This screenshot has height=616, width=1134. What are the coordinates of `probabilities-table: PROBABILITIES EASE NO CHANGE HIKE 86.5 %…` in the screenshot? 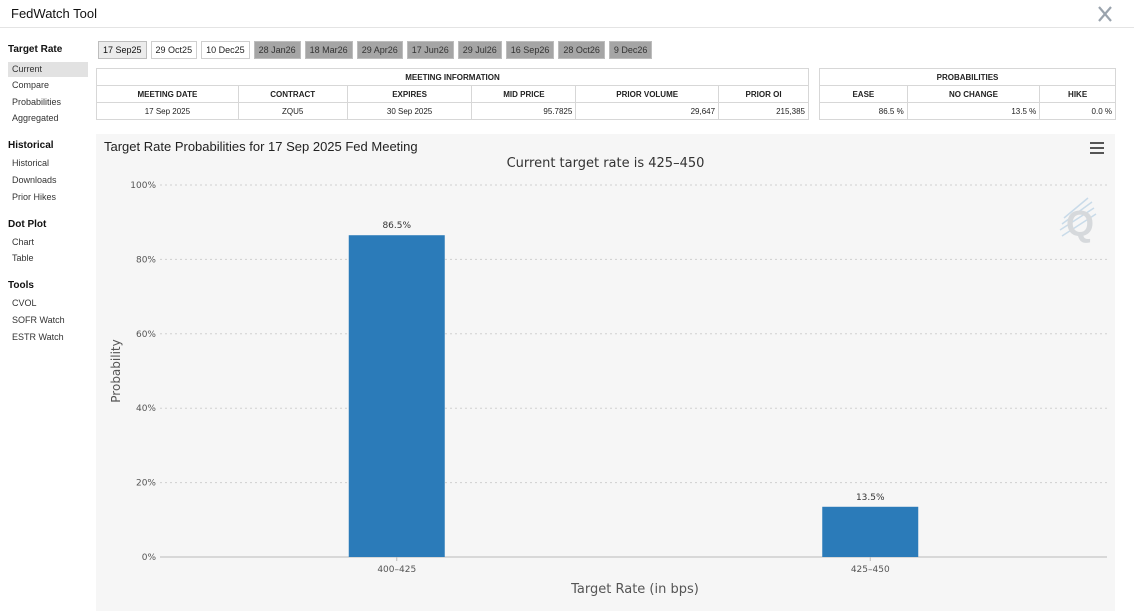 It's located at (967, 94).